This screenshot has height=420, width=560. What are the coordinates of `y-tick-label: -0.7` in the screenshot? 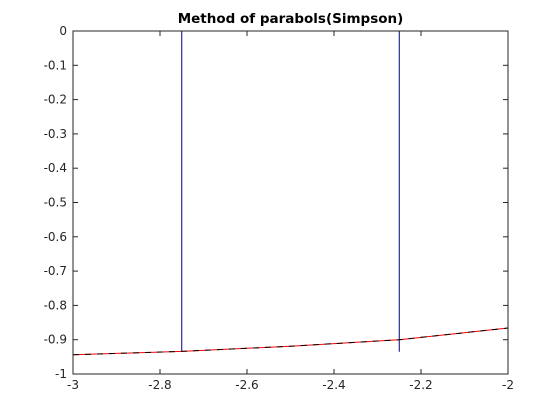 It's located at (55, 271).